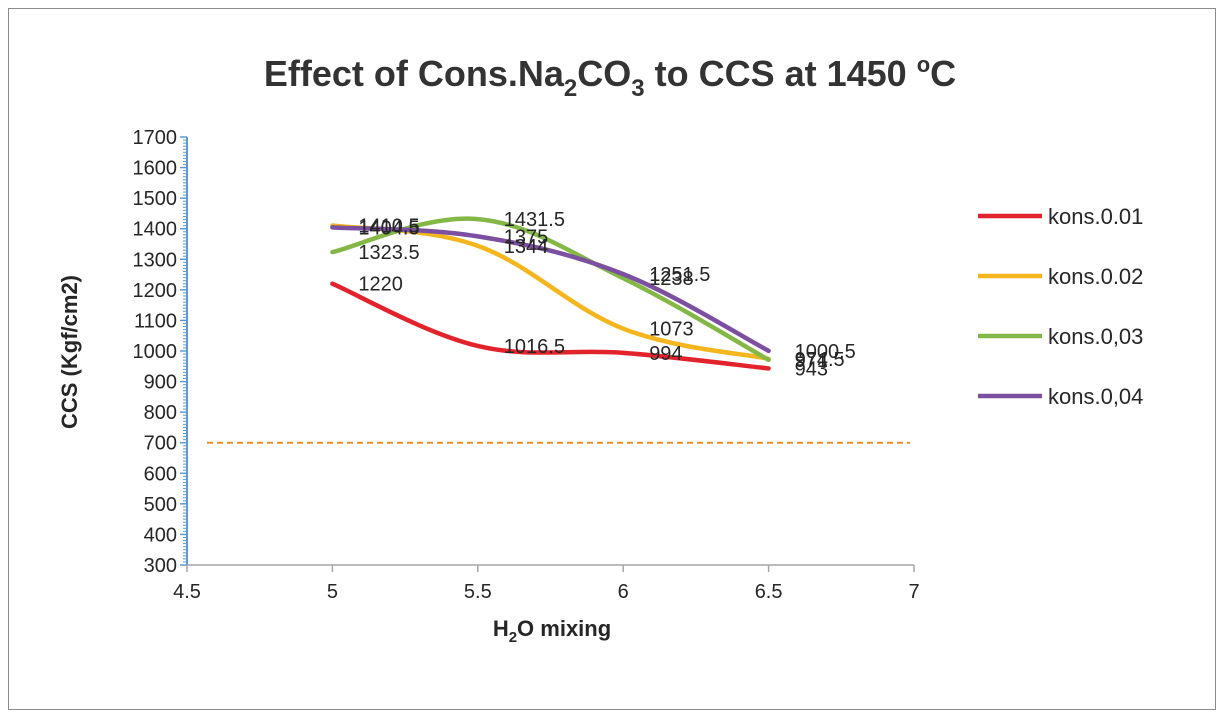  What do you see at coordinates (811, 361) in the screenshot?
I see `data-label: 971` at bounding box center [811, 361].